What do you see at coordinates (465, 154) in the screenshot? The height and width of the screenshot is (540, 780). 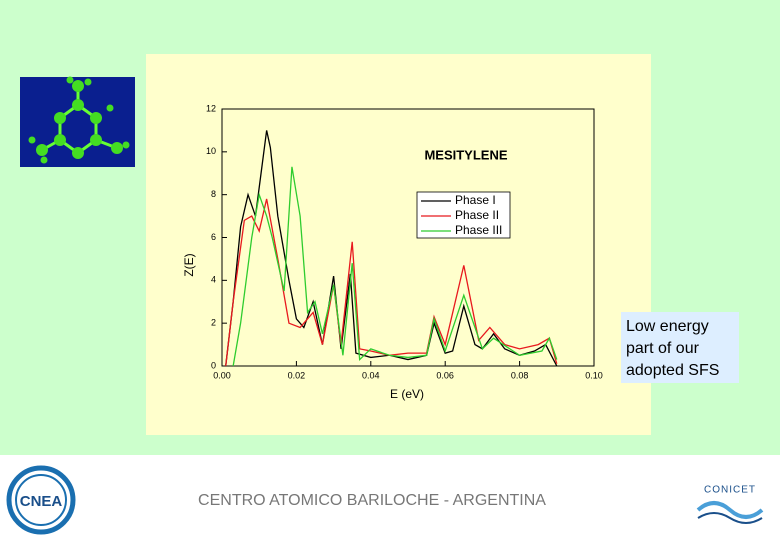 I see `chart-title: MESITYLENE` at bounding box center [465, 154].